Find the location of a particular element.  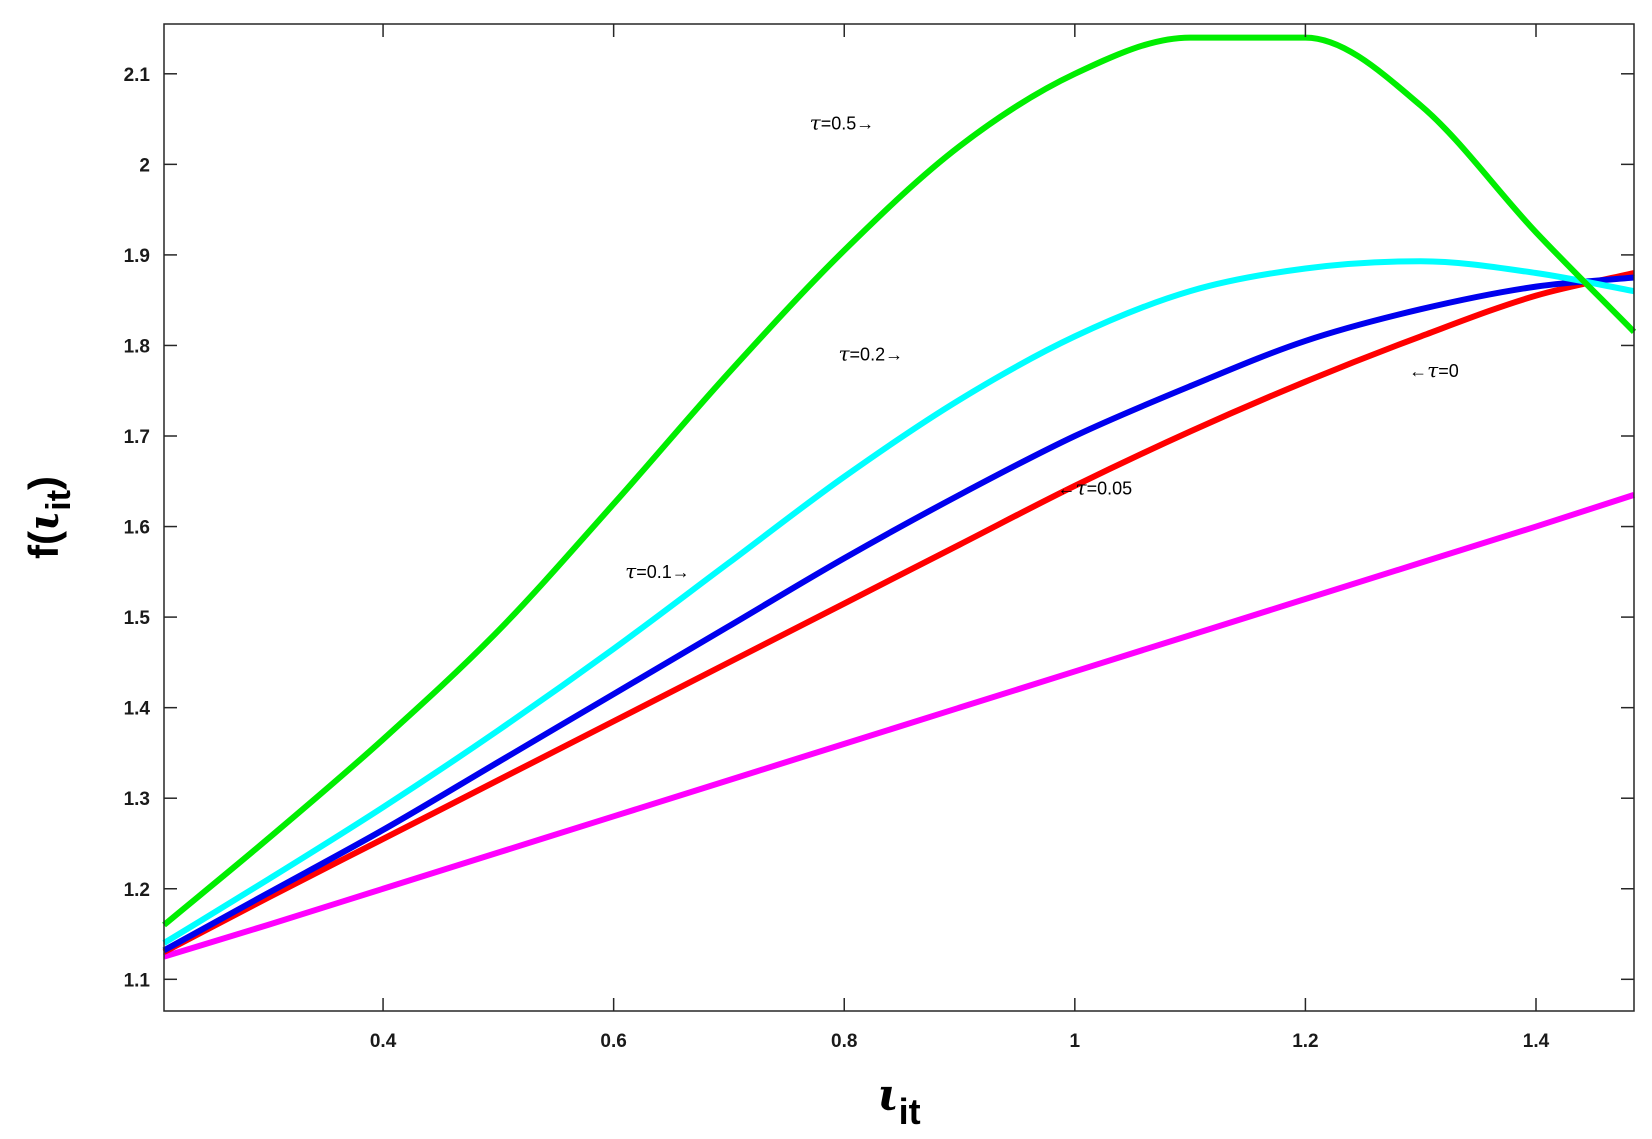

y-tick-label: 1.1 is located at coordinates (137, 980).